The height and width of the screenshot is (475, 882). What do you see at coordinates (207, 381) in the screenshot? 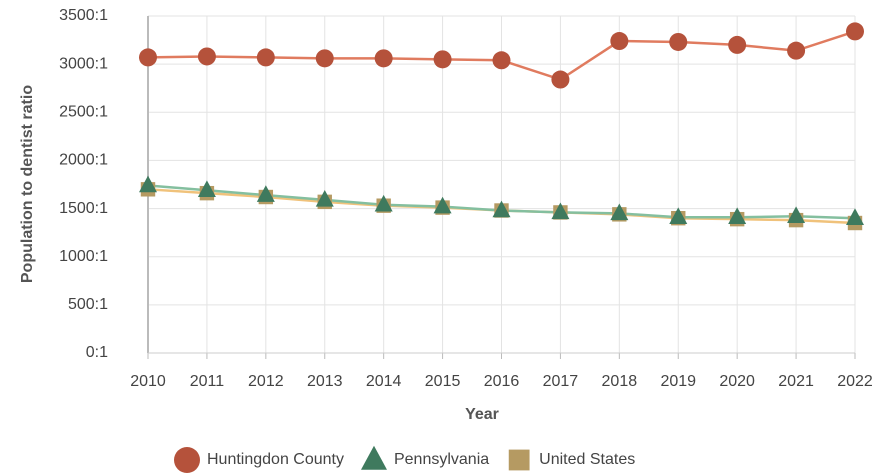
I see `x-tick-label: 2011` at bounding box center [207, 381].